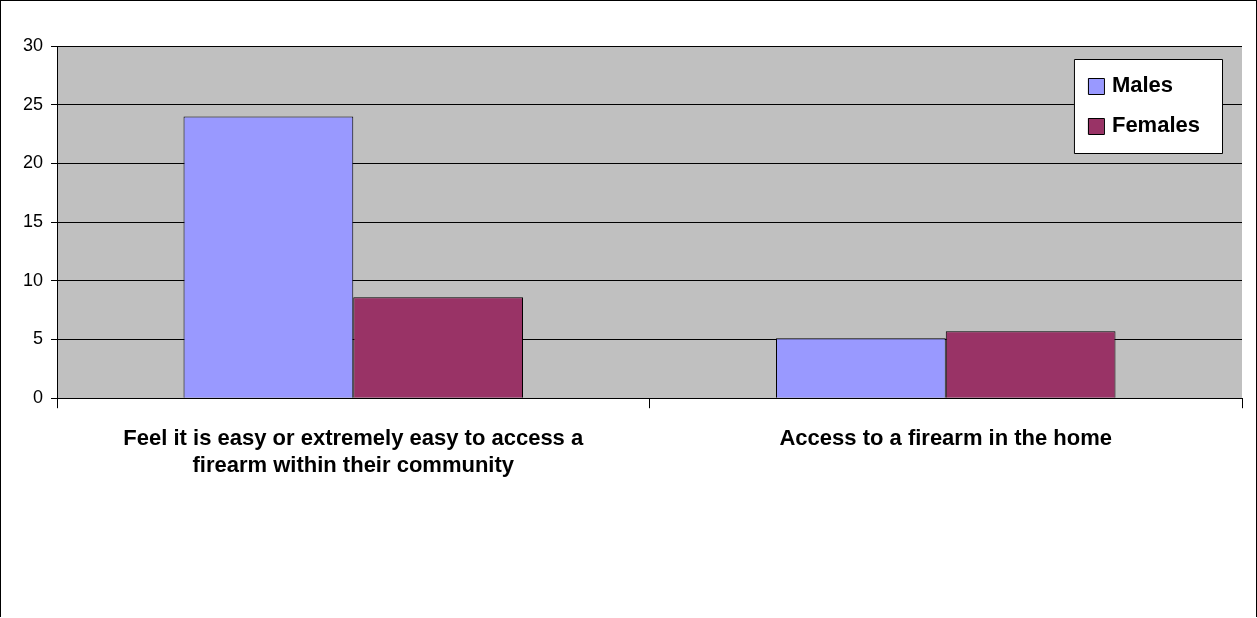 The width and height of the screenshot is (1257, 618). Describe the element at coordinates (38, 397) in the screenshot. I see `y-tick-label: 0` at that location.